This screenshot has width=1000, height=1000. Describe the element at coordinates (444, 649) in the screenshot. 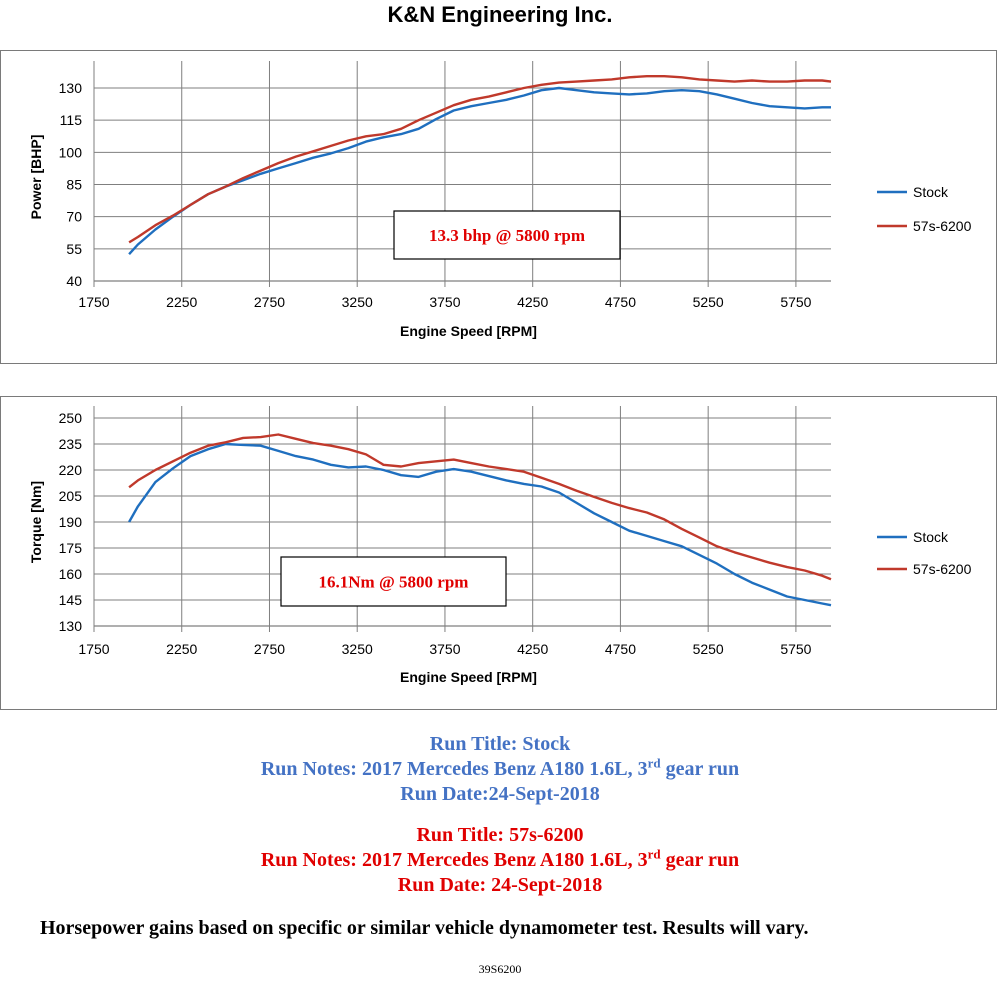

I see `torque-x-tick-label: 3750` at that location.